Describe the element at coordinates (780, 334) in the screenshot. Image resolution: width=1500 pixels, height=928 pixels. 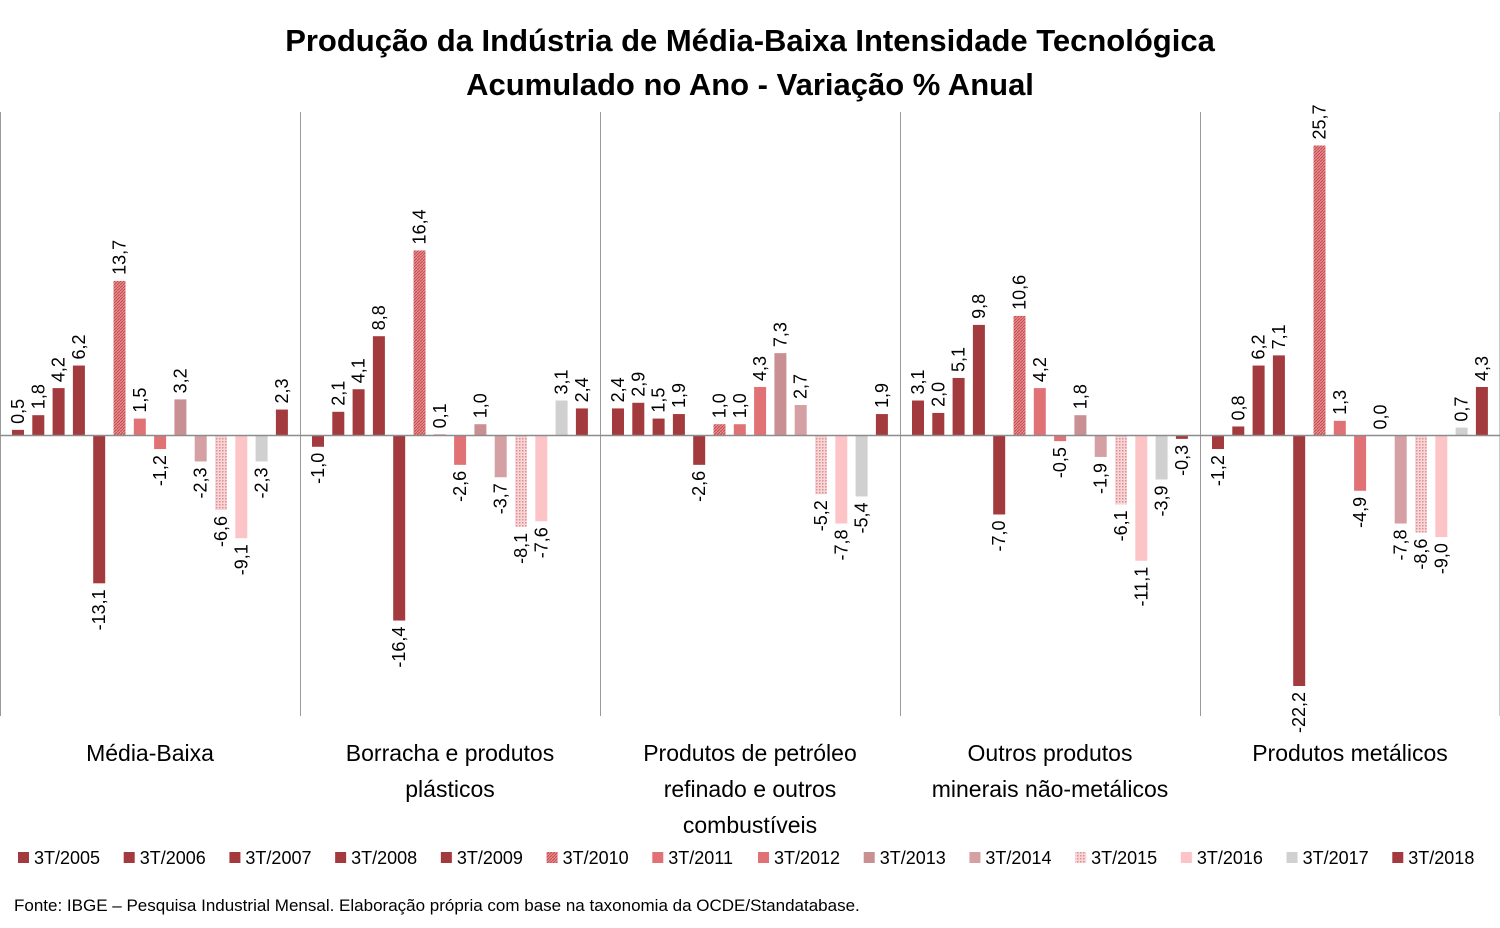
I see `data-label-3t-2013-produtos-de-petr-leo-refinado-e-outros-combust-veis: 7,3` at that location.